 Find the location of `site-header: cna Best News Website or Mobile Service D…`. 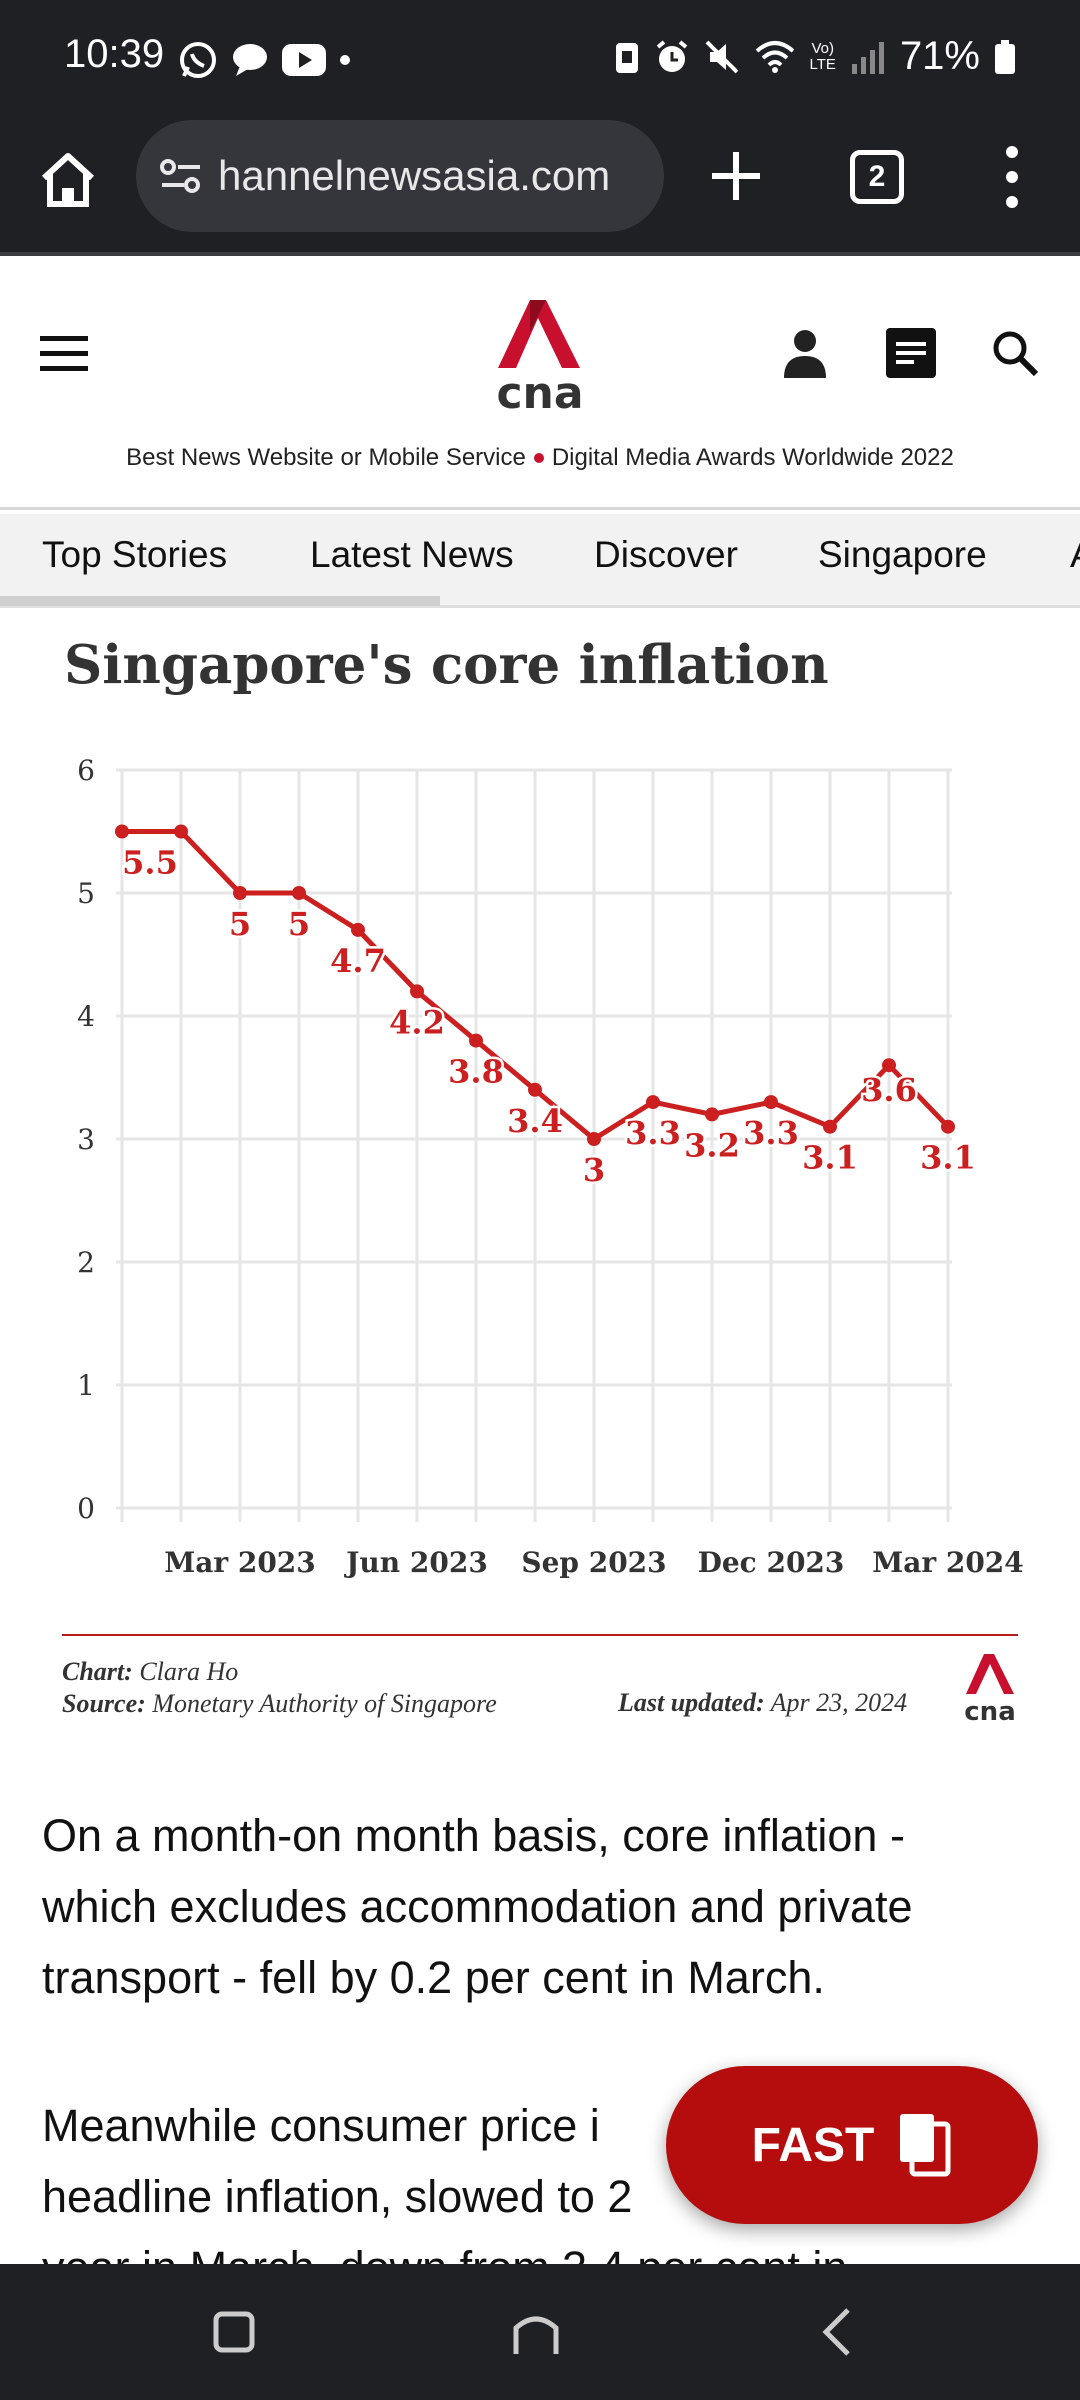

site-header: cna Best News Website or Mobile Service D… is located at coordinates (540, 385).